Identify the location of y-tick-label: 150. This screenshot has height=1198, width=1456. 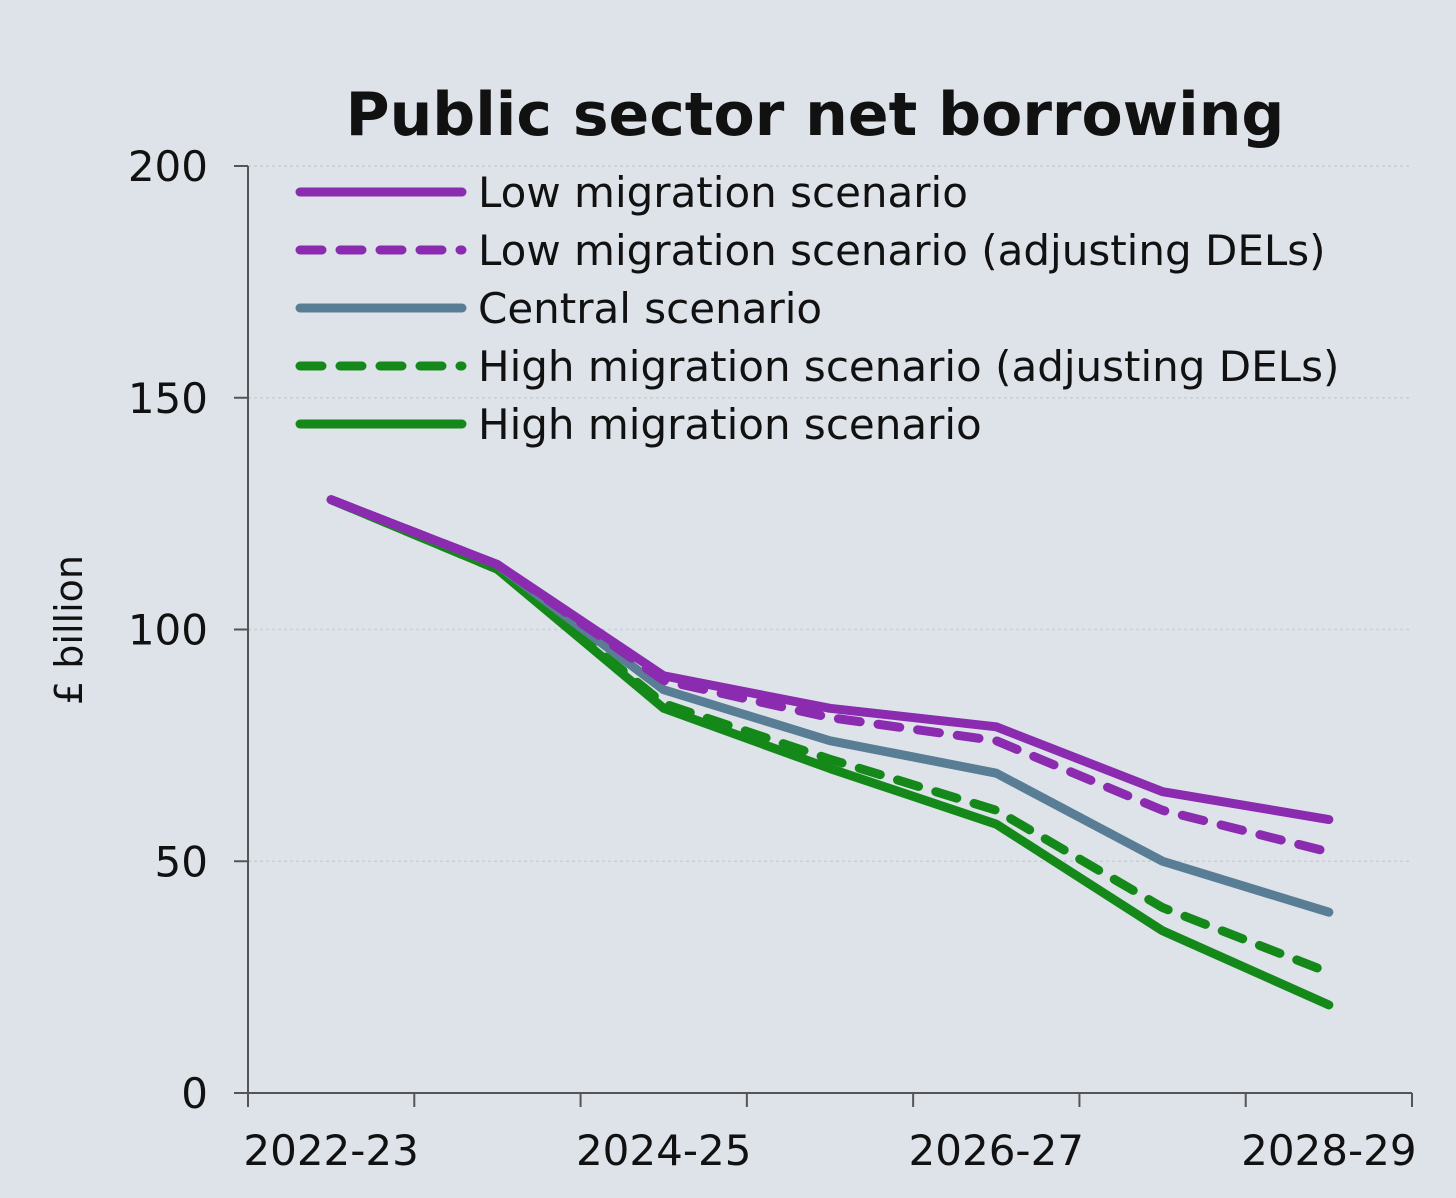
(168, 398).